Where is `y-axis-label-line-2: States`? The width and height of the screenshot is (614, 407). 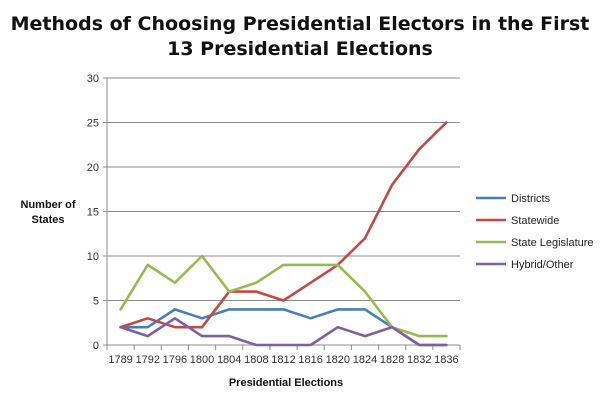 y-axis-label-line-2: States is located at coordinates (47, 220).